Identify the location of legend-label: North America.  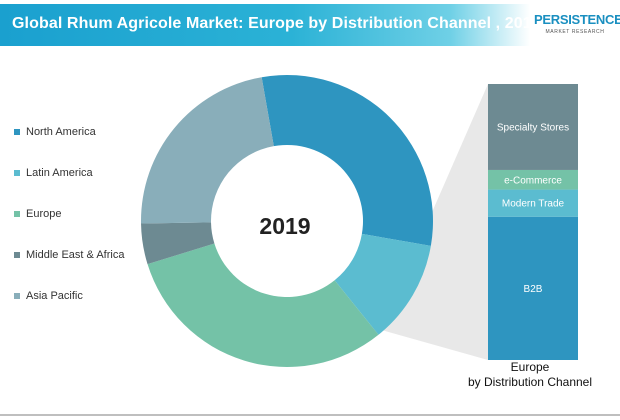
(61, 132).